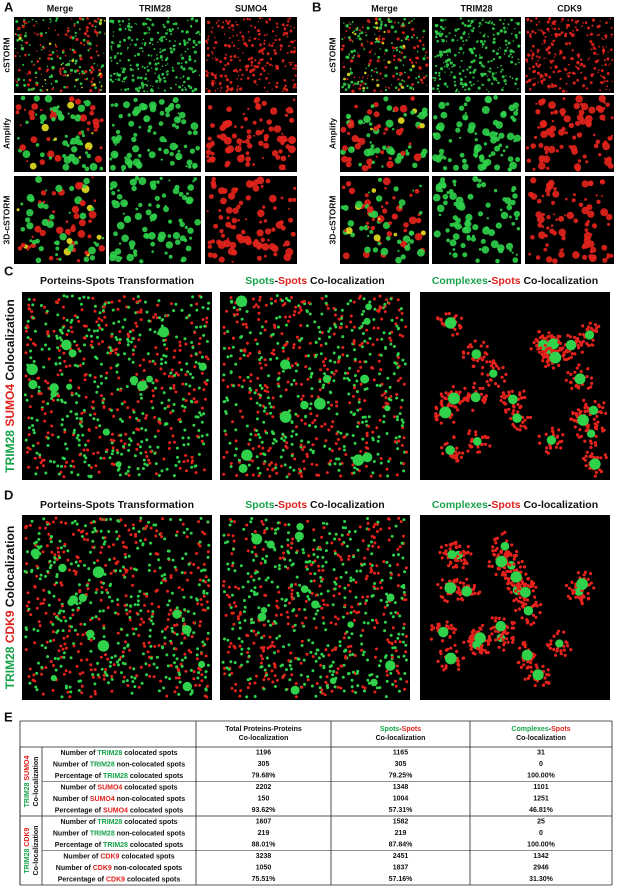 The height and width of the screenshot is (888, 617). Describe the element at coordinates (589, 335) in the screenshot. I see `complex` at that location.